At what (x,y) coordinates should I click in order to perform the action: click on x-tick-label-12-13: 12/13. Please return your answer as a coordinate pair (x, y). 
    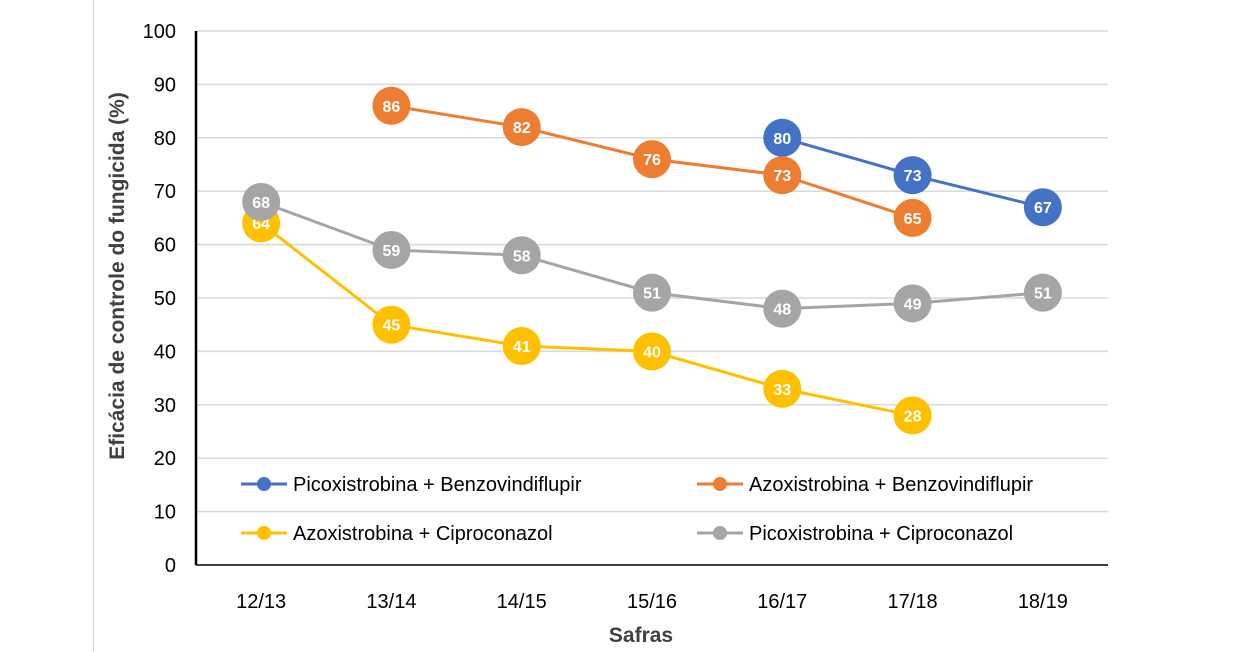
    Looking at the image, I should click on (261, 602).